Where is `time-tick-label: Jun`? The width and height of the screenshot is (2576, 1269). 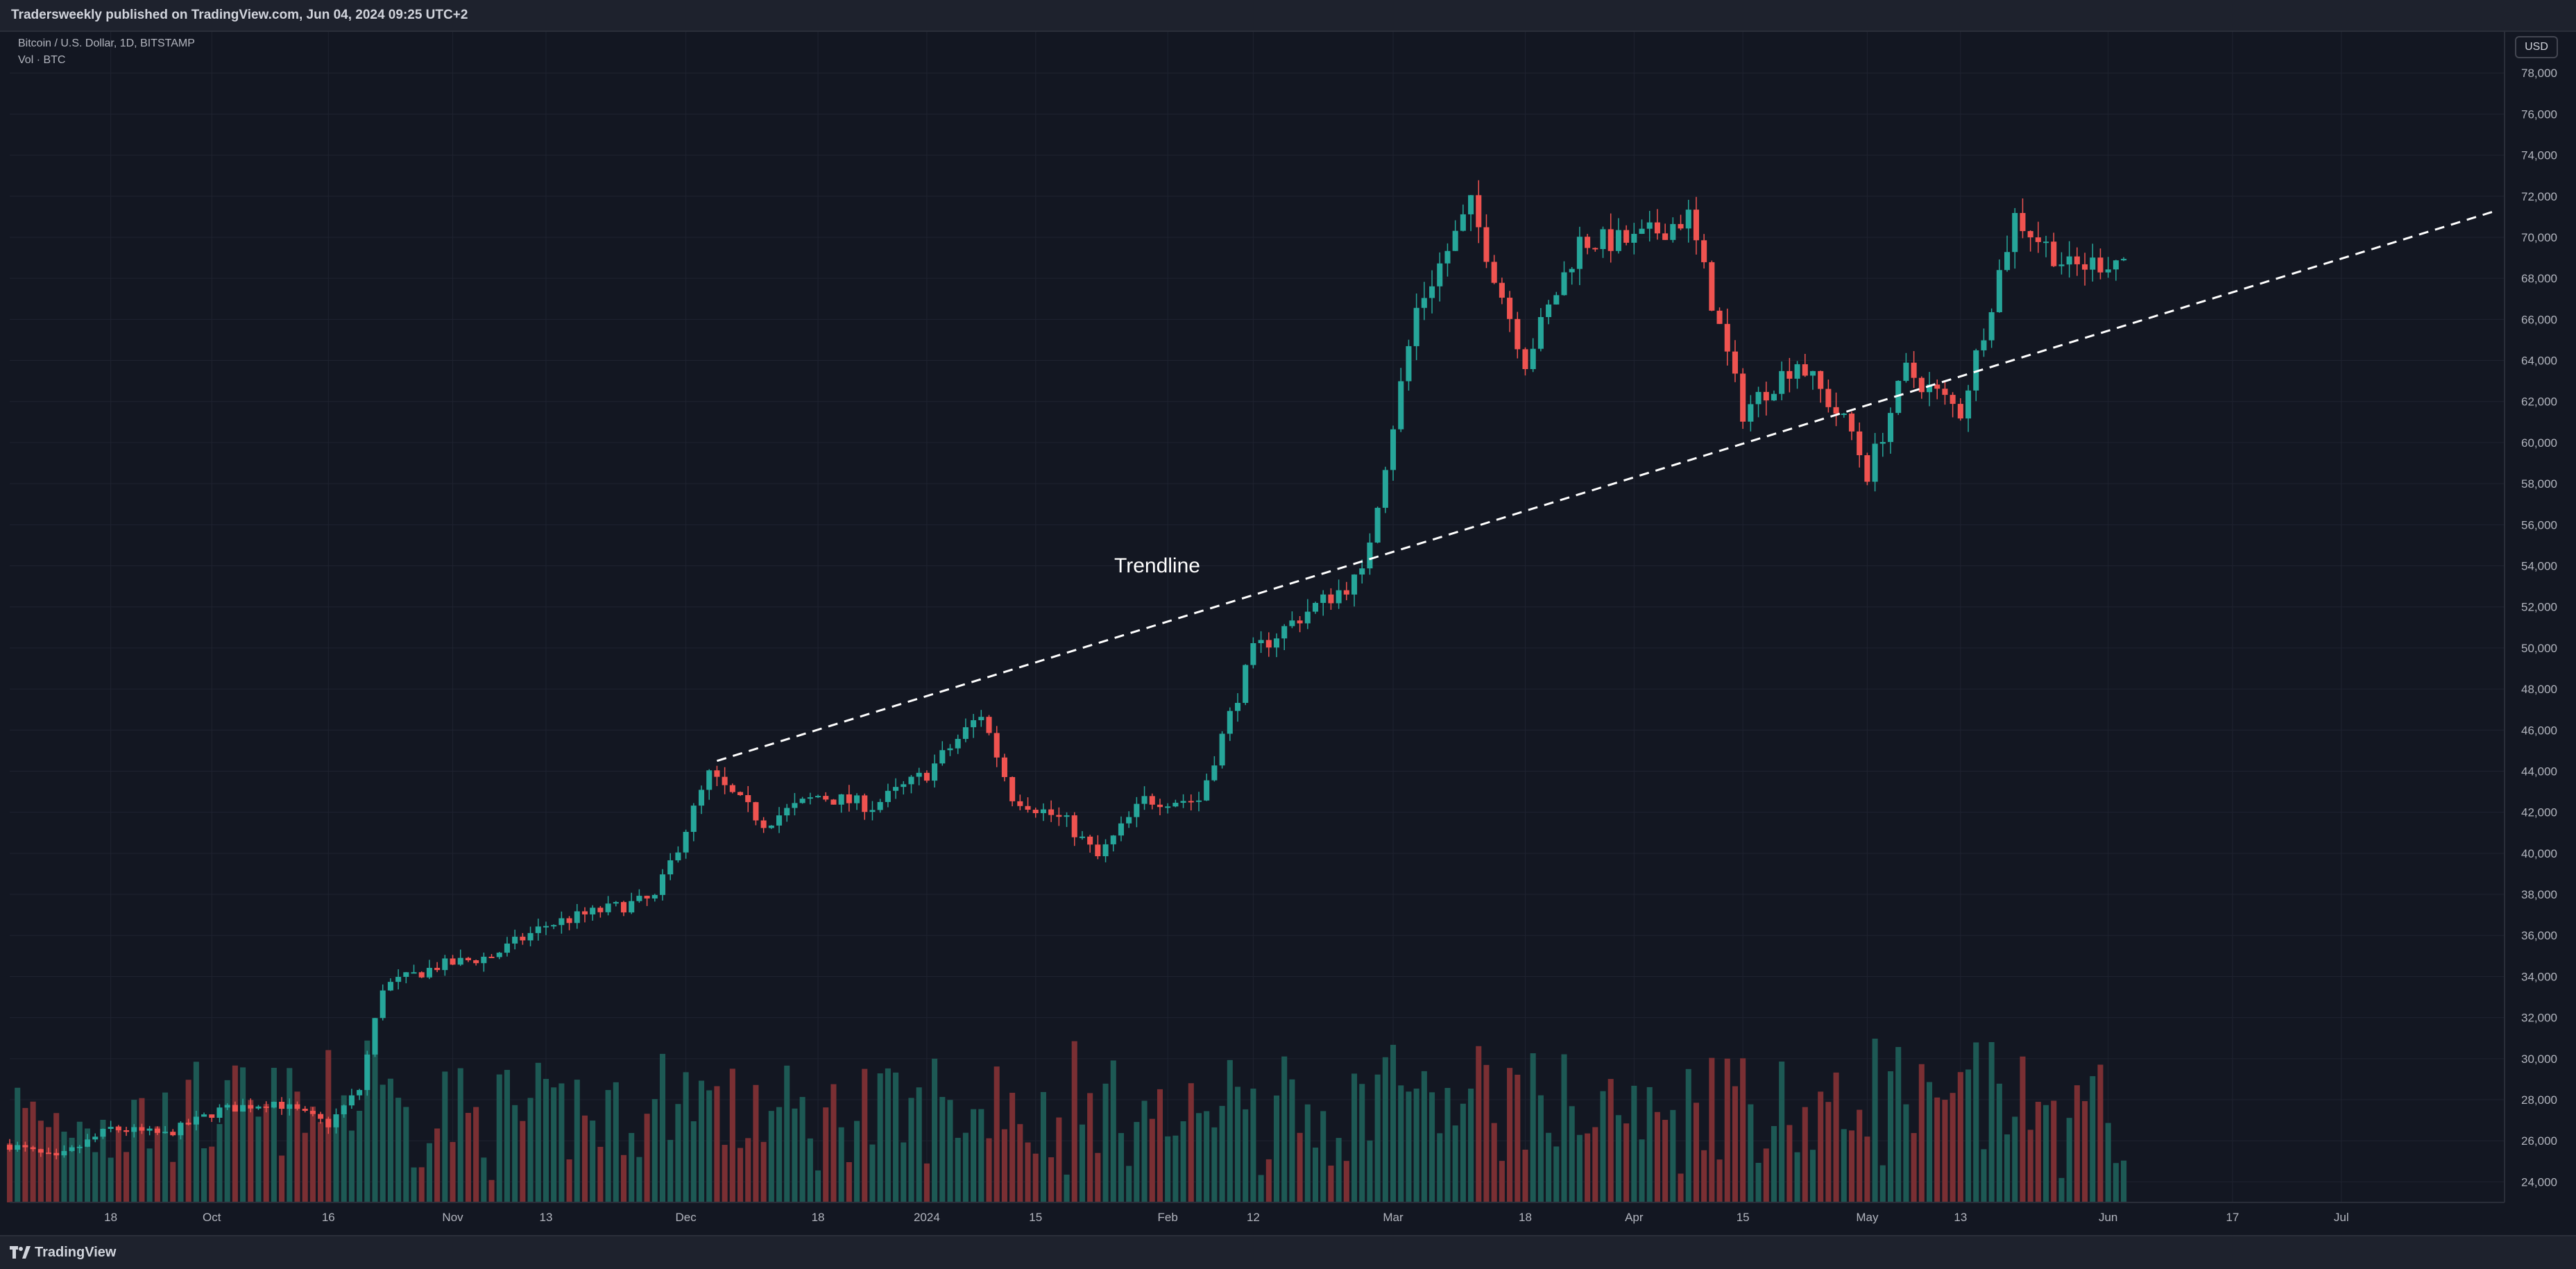 time-tick-label: Jun is located at coordinates (2108, 1217).